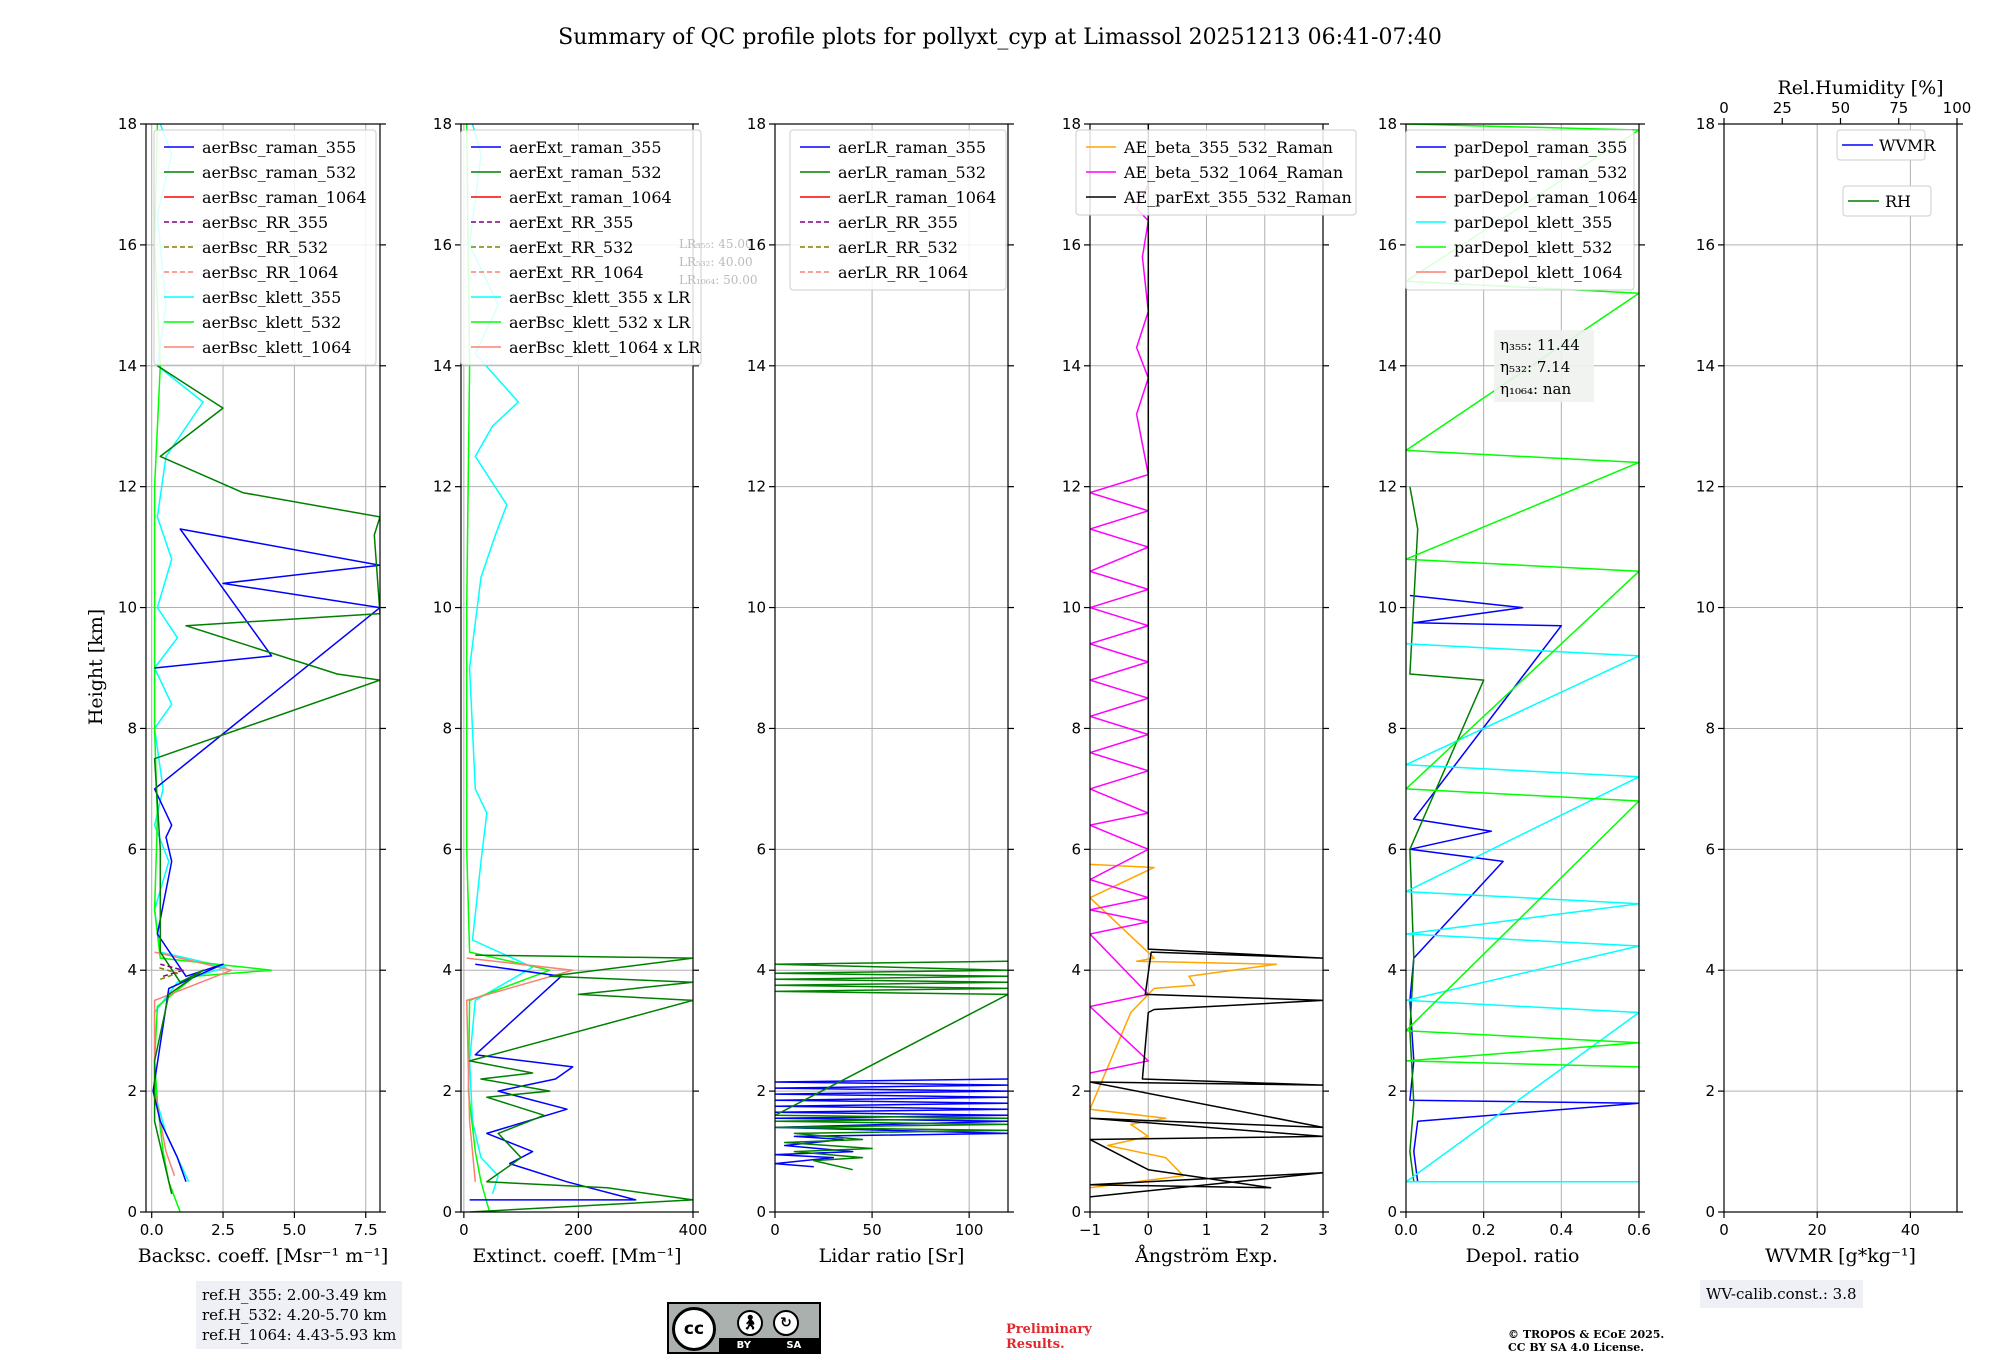 This screenshot has width=2000, height=1360. I want to click on ref-height-532: ref.H_532: 4.20-5.70 km, so click(294, 1315).